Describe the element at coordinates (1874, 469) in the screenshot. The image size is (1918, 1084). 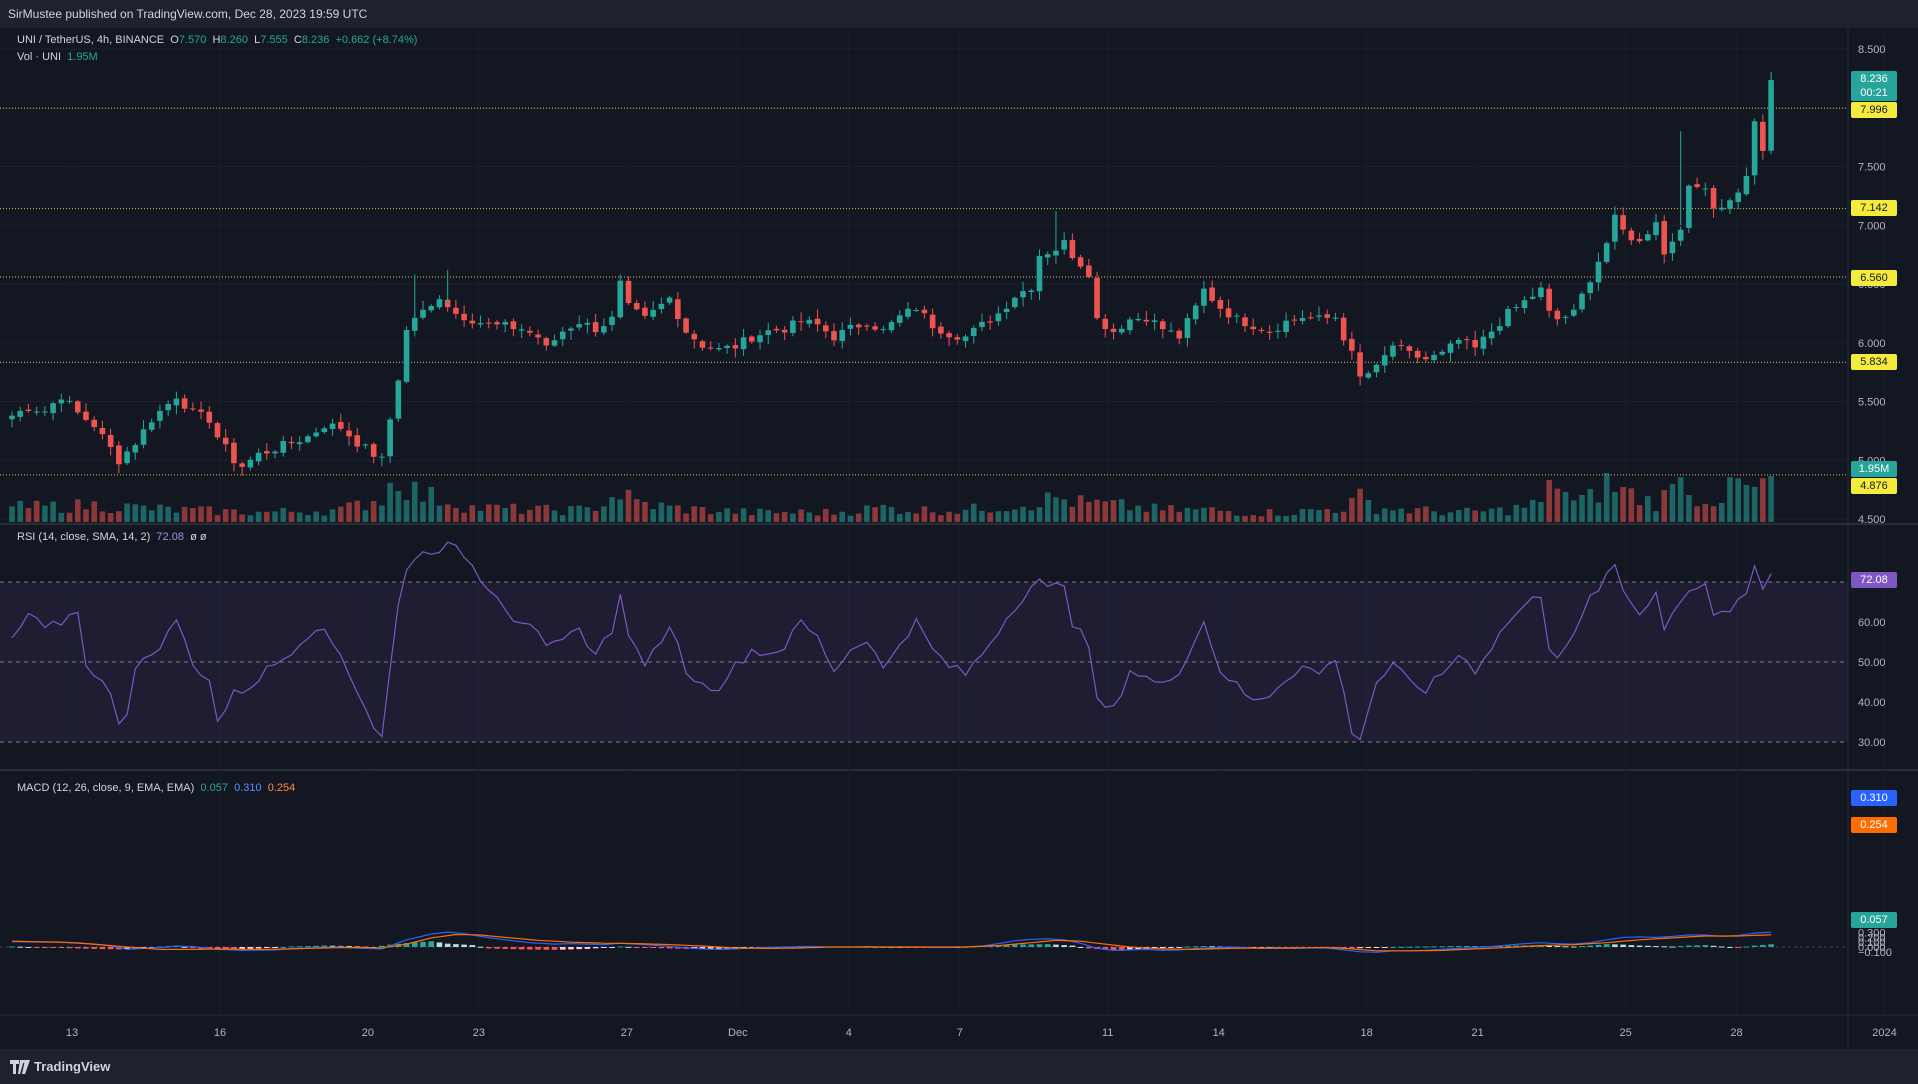
I see `volume-price-label: 1.95M` at that location.